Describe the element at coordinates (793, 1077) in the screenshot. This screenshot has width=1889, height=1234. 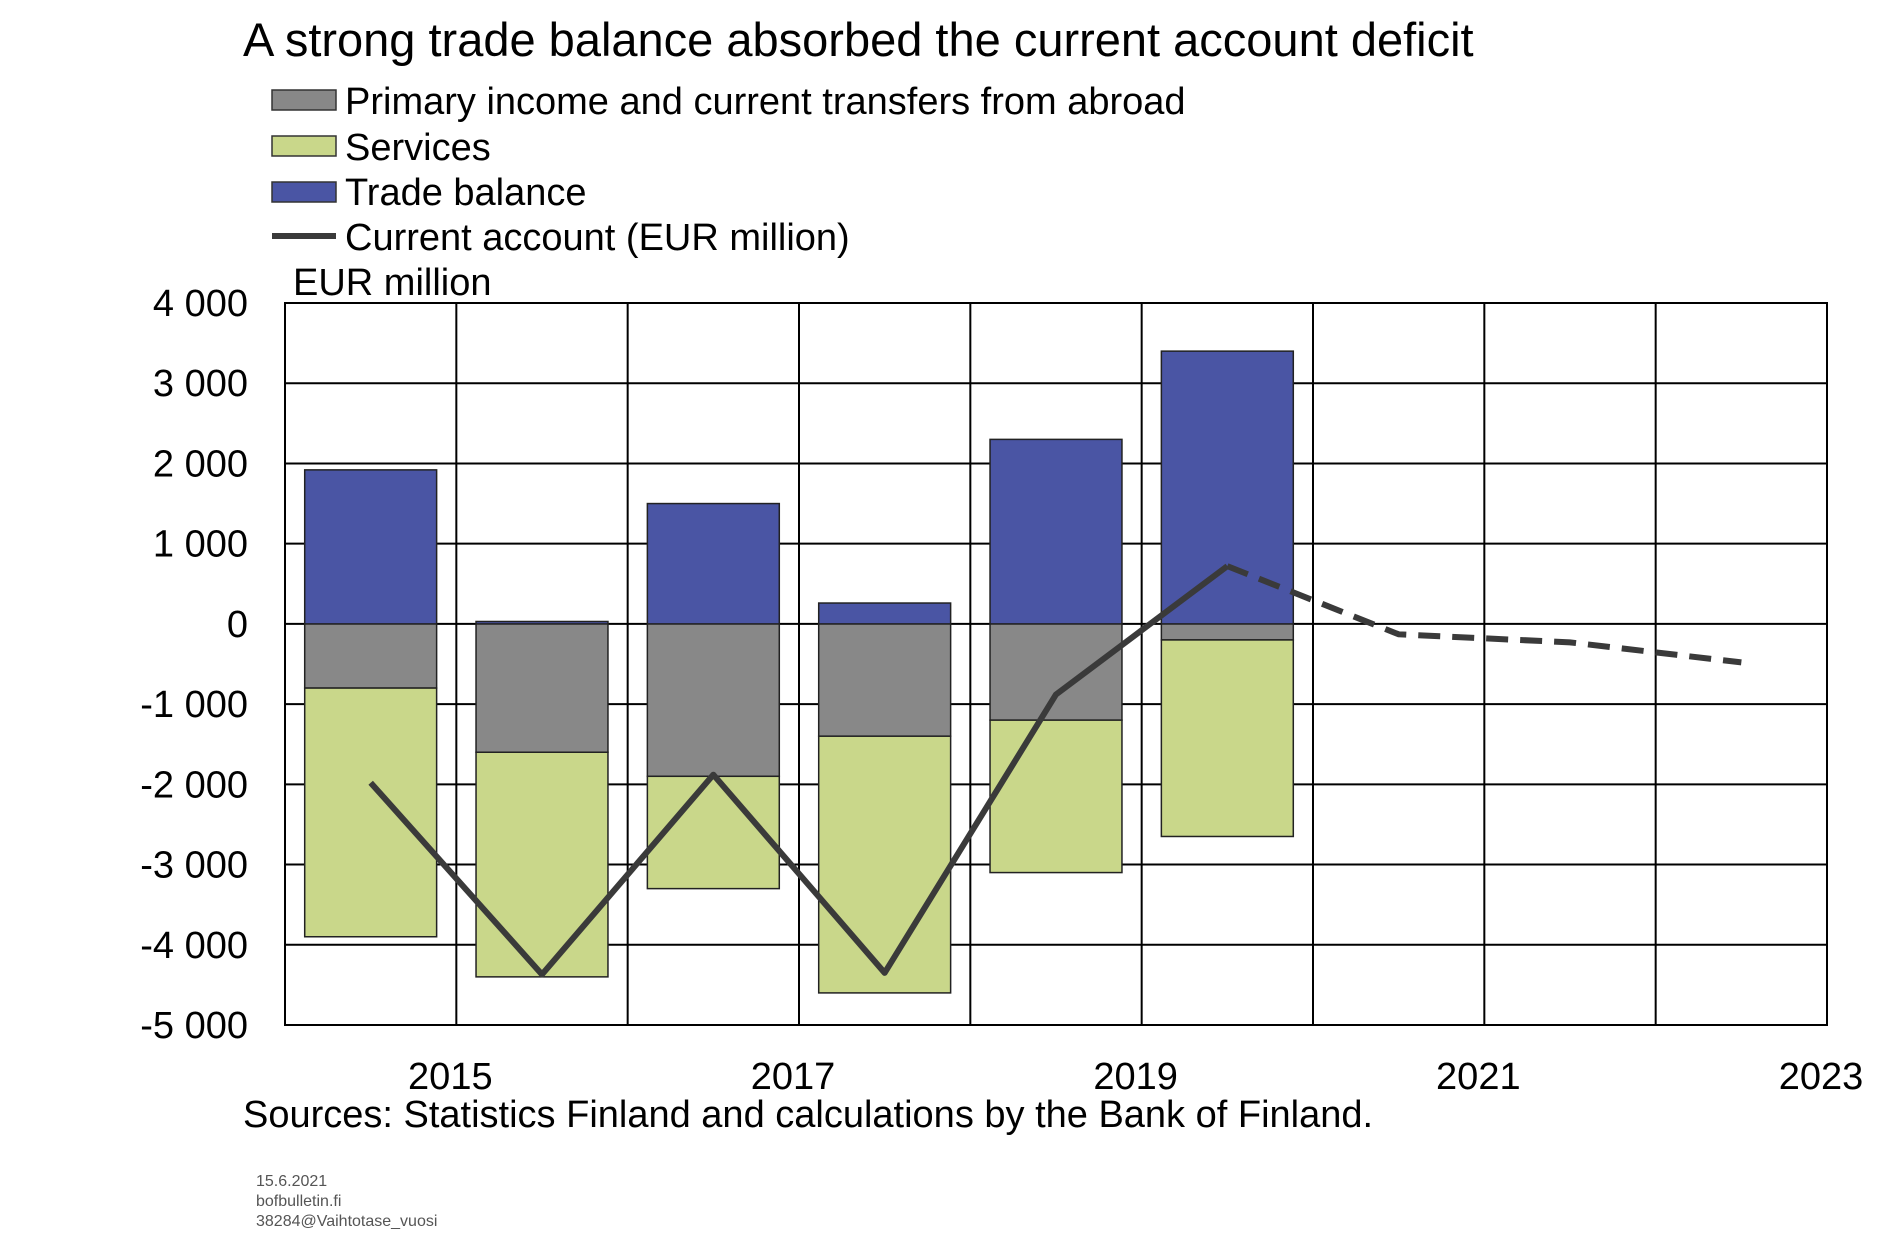
I see `x-tick-label: 2017` at that location.